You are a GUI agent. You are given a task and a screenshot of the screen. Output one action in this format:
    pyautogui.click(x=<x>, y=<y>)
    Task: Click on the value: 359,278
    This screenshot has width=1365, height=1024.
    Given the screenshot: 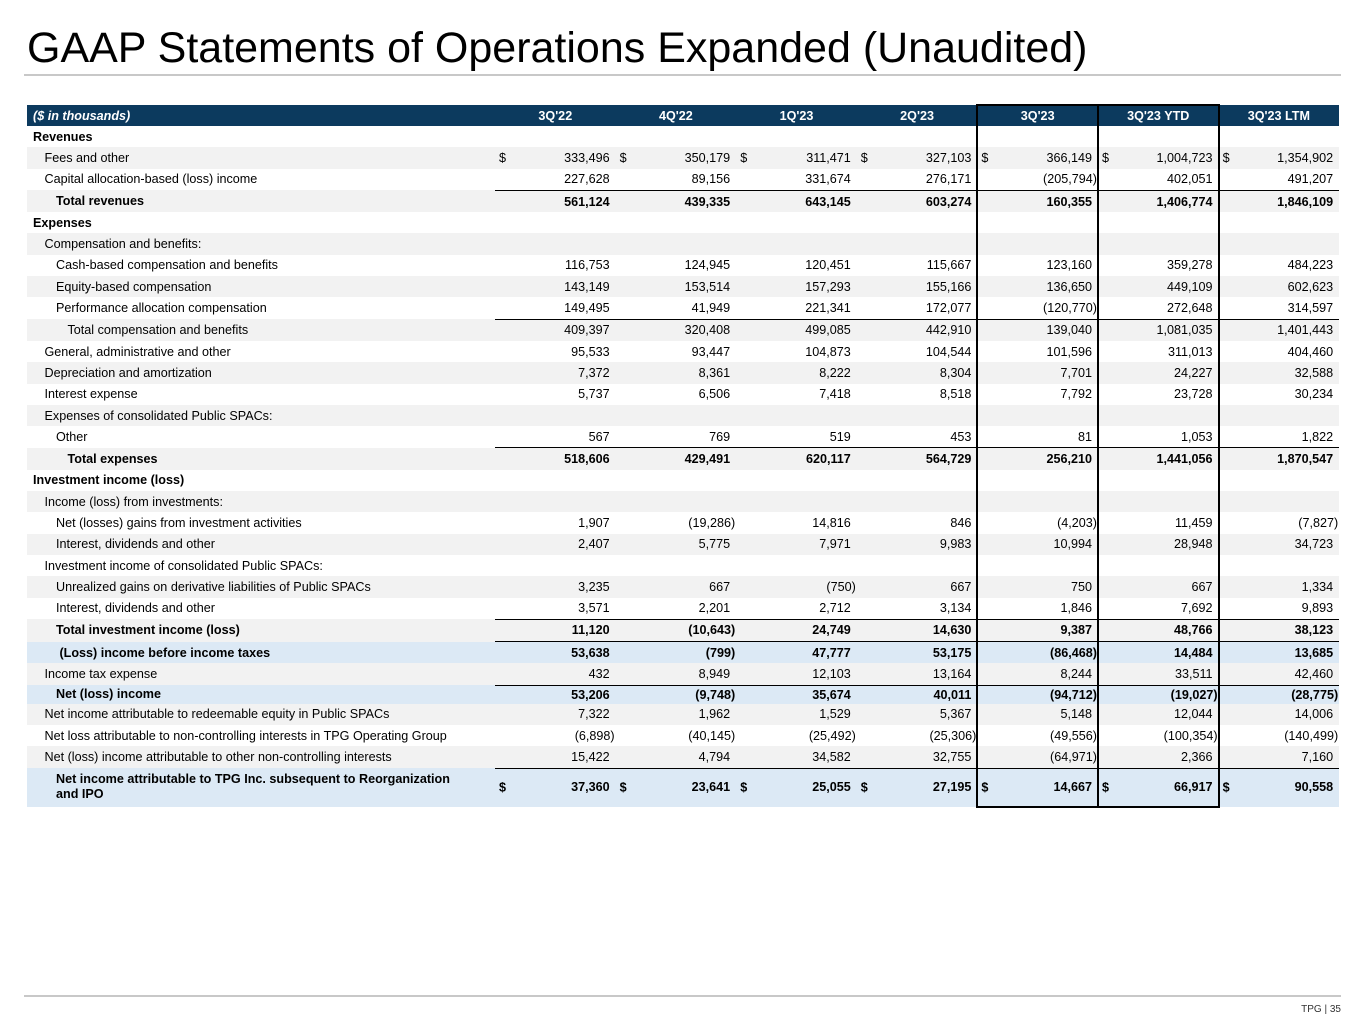 What is the action you would take?
    pyautogui.click(x=1190, y=265)
    